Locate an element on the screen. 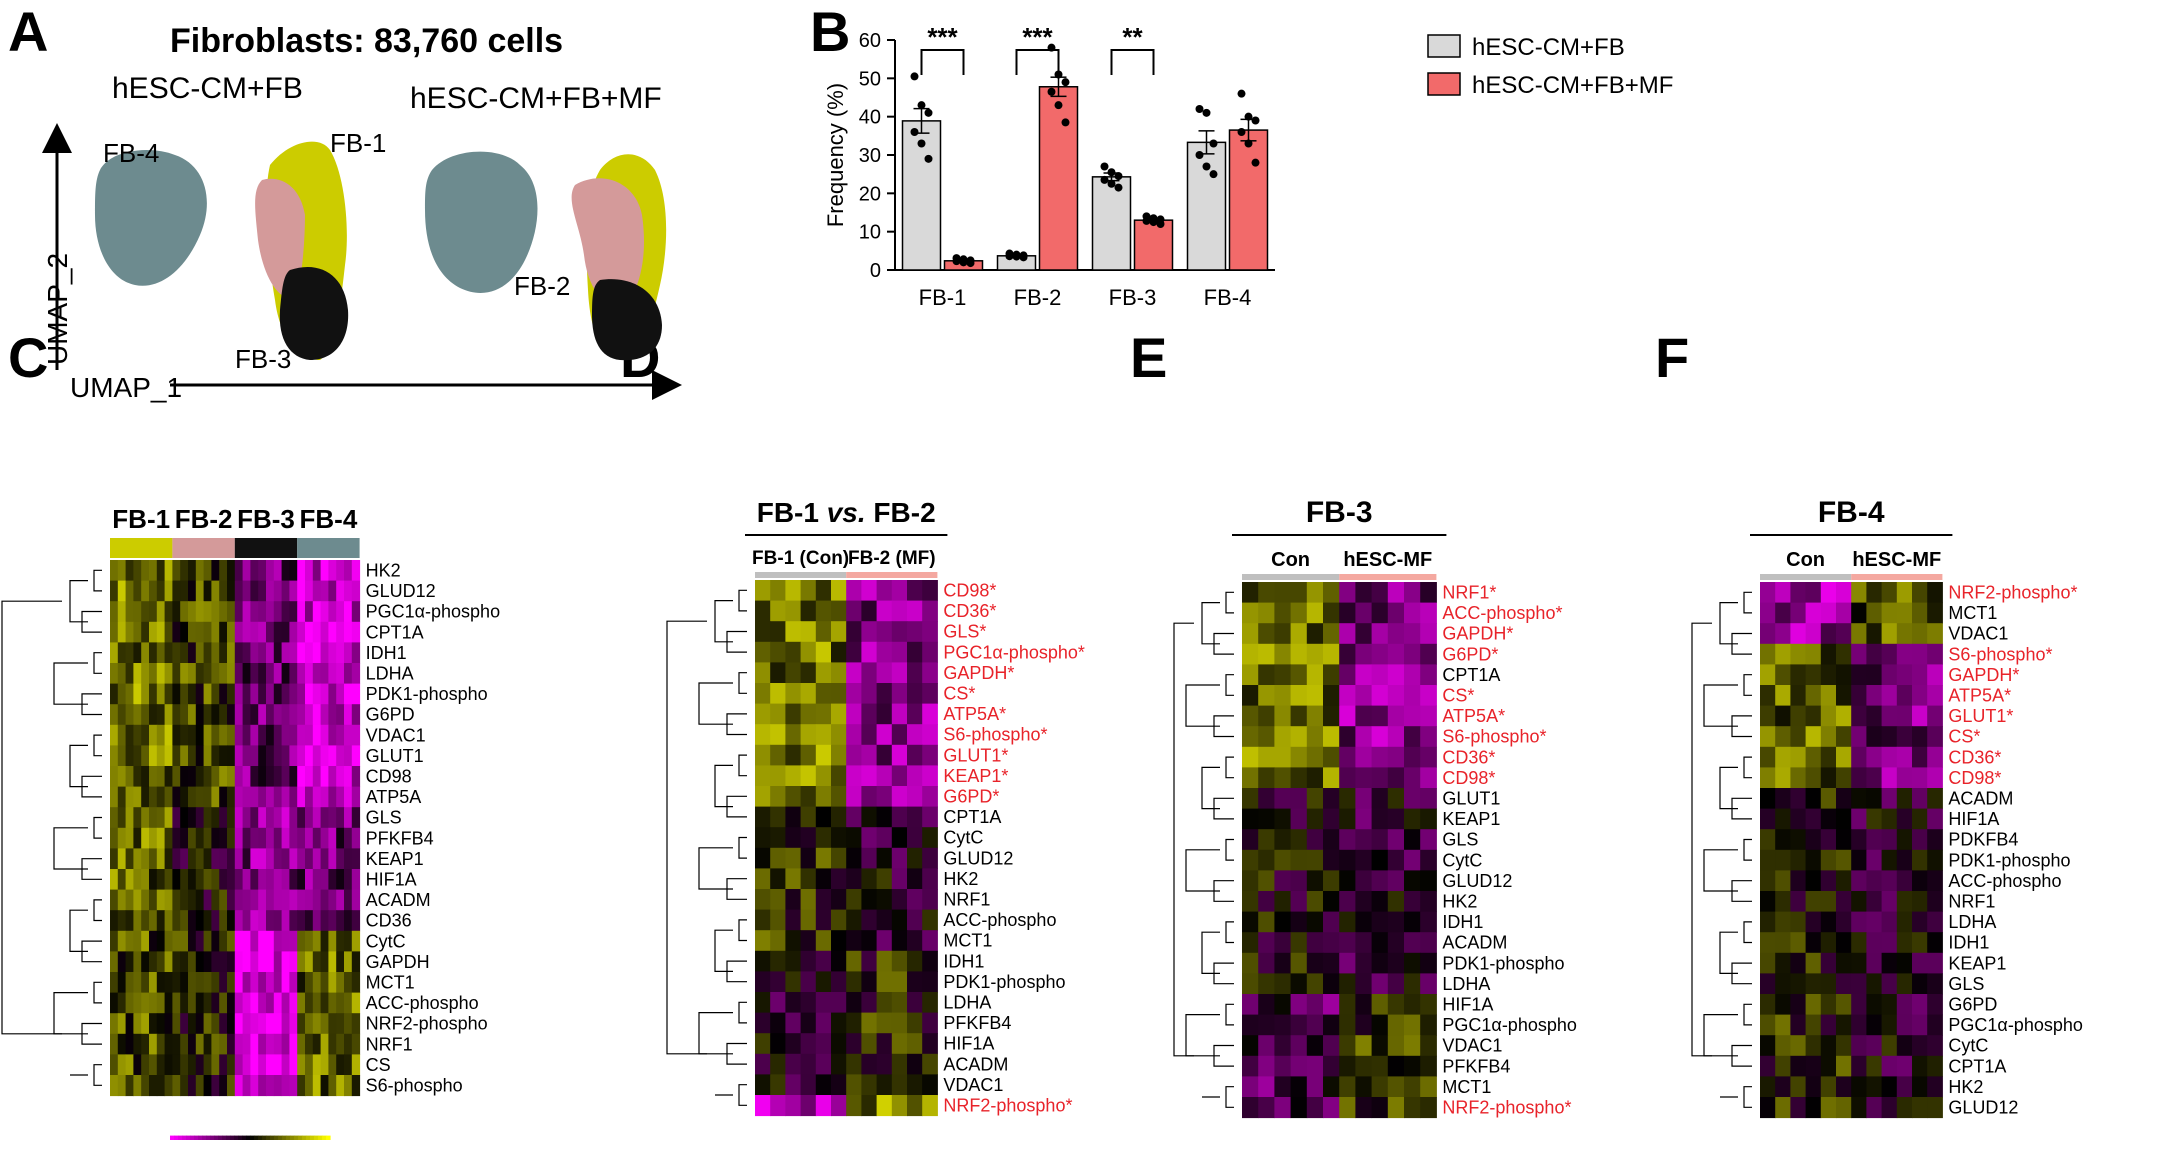 Image resolution: width=2166 pixels, height=1151 pixels. heatmap-title: FB-4 is located at coordinates (1851, 512).